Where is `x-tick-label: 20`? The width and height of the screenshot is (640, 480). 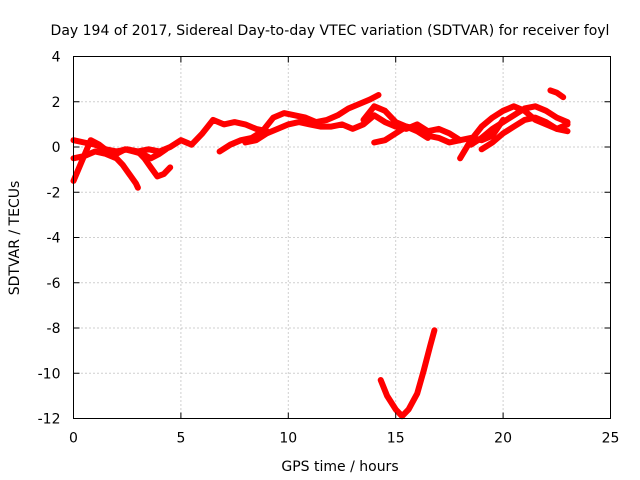 x-tick-label: 20 is located at coordinates (503, 439).